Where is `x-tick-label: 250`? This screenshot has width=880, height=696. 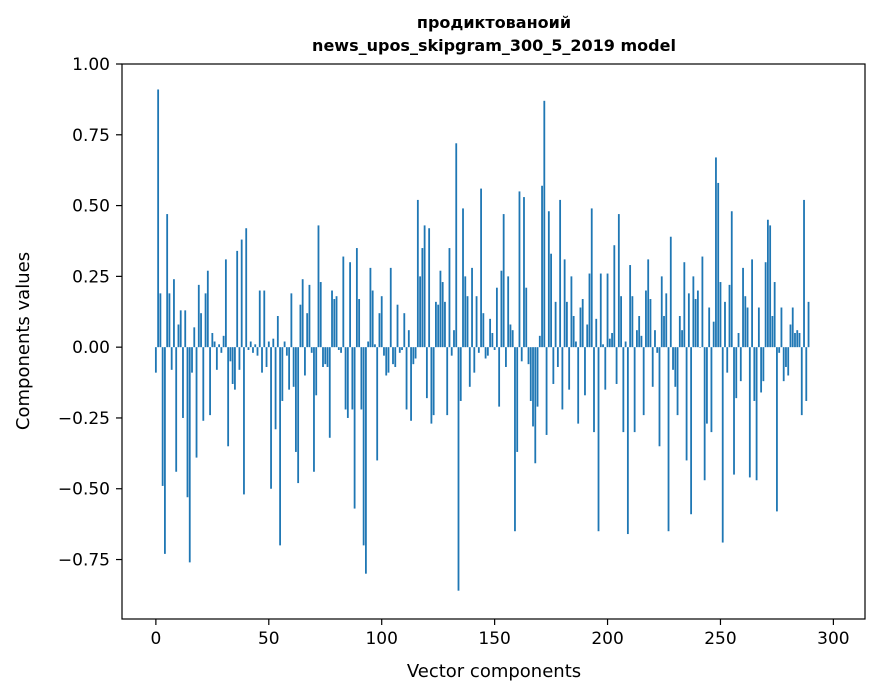
x-tick-label: 250 is located at coordinates (720, 639).